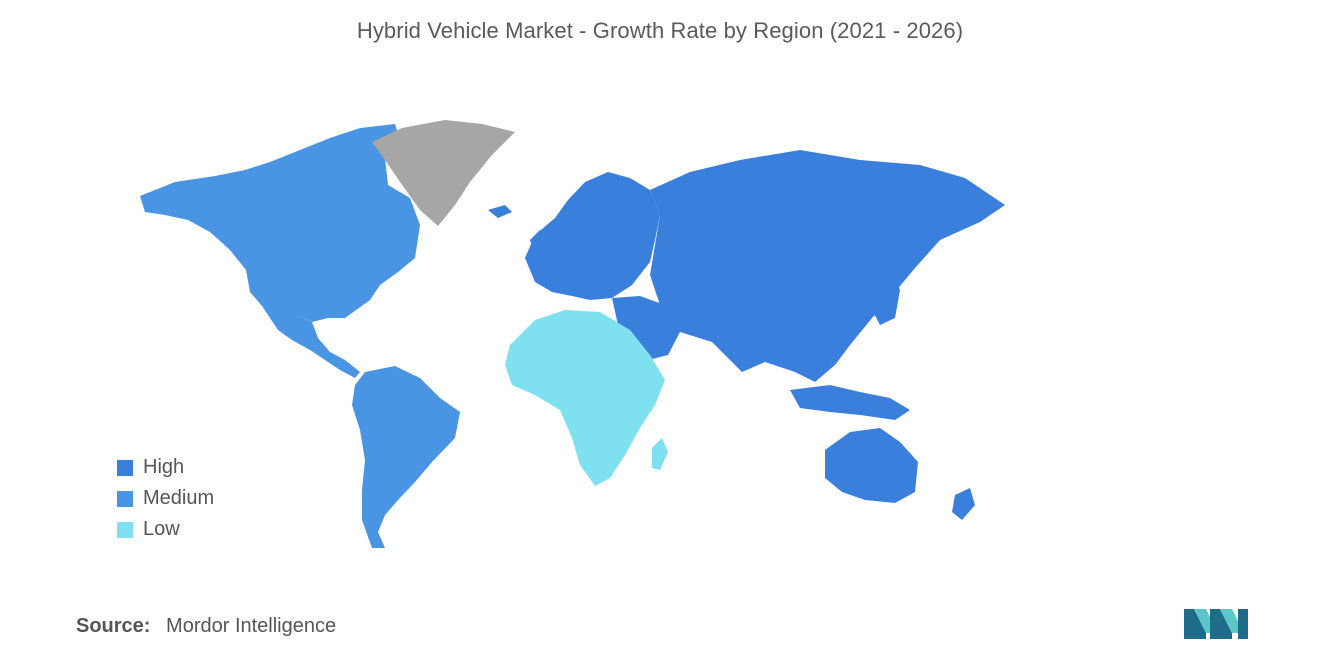  What do you see at coordinates (1216, 624) in the screenshot?
I see `mordor-intelligence-logo-icon` at bounding box center [1216, 624].